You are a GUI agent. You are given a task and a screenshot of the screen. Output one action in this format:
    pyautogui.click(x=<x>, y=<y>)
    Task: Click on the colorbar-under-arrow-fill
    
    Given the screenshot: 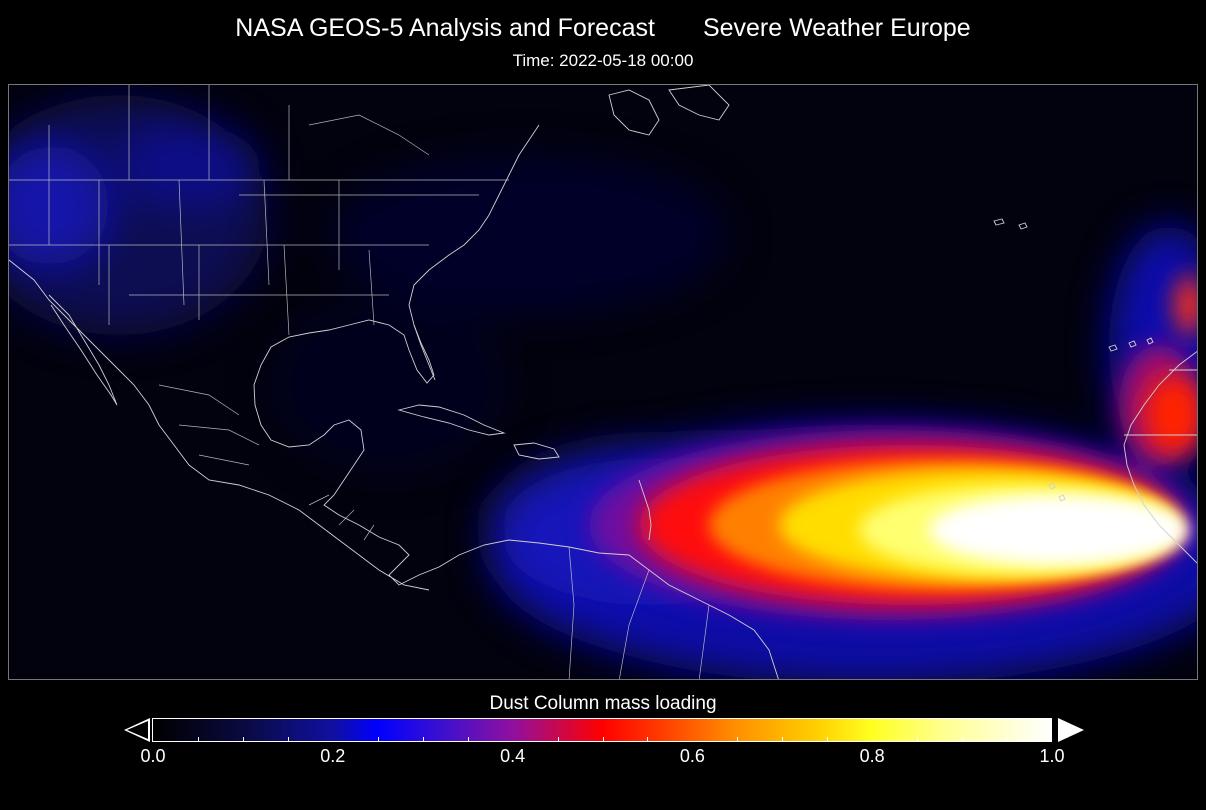 What is the action you would take?
    pyautogui.click(x=137, y=730)
    